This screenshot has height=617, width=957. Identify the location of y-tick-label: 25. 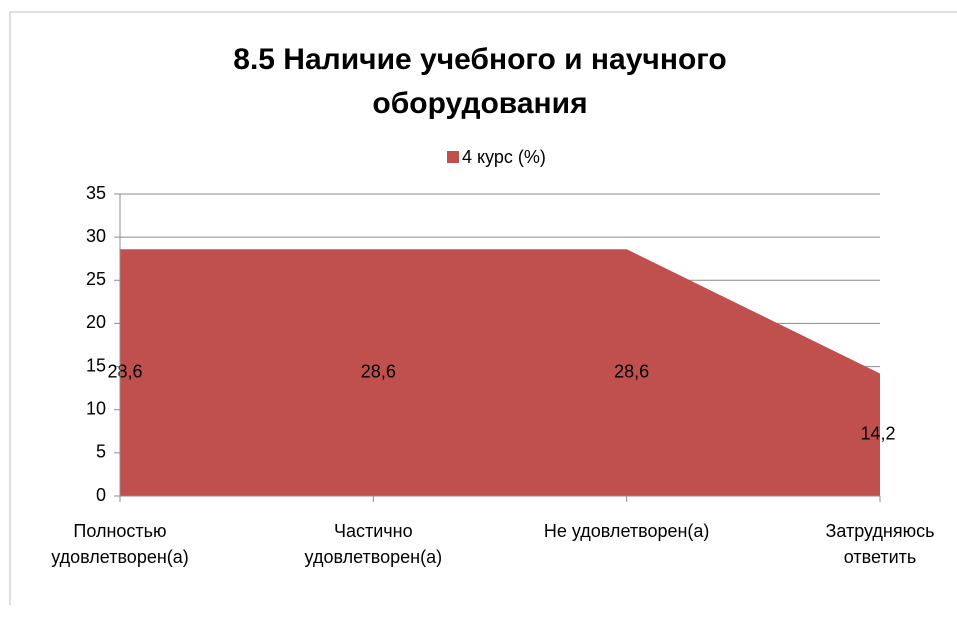
(96, 279).